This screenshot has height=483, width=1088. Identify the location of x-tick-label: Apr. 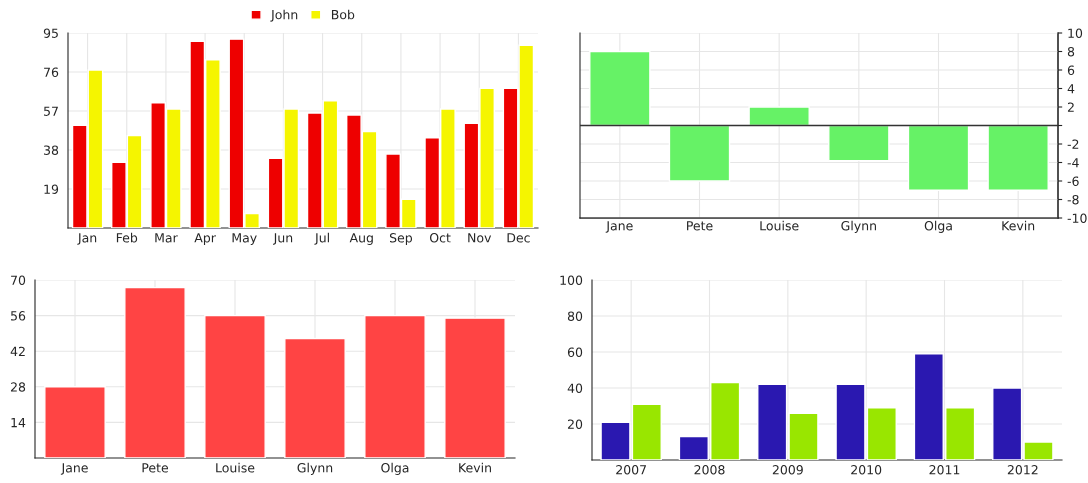
(205, 239).